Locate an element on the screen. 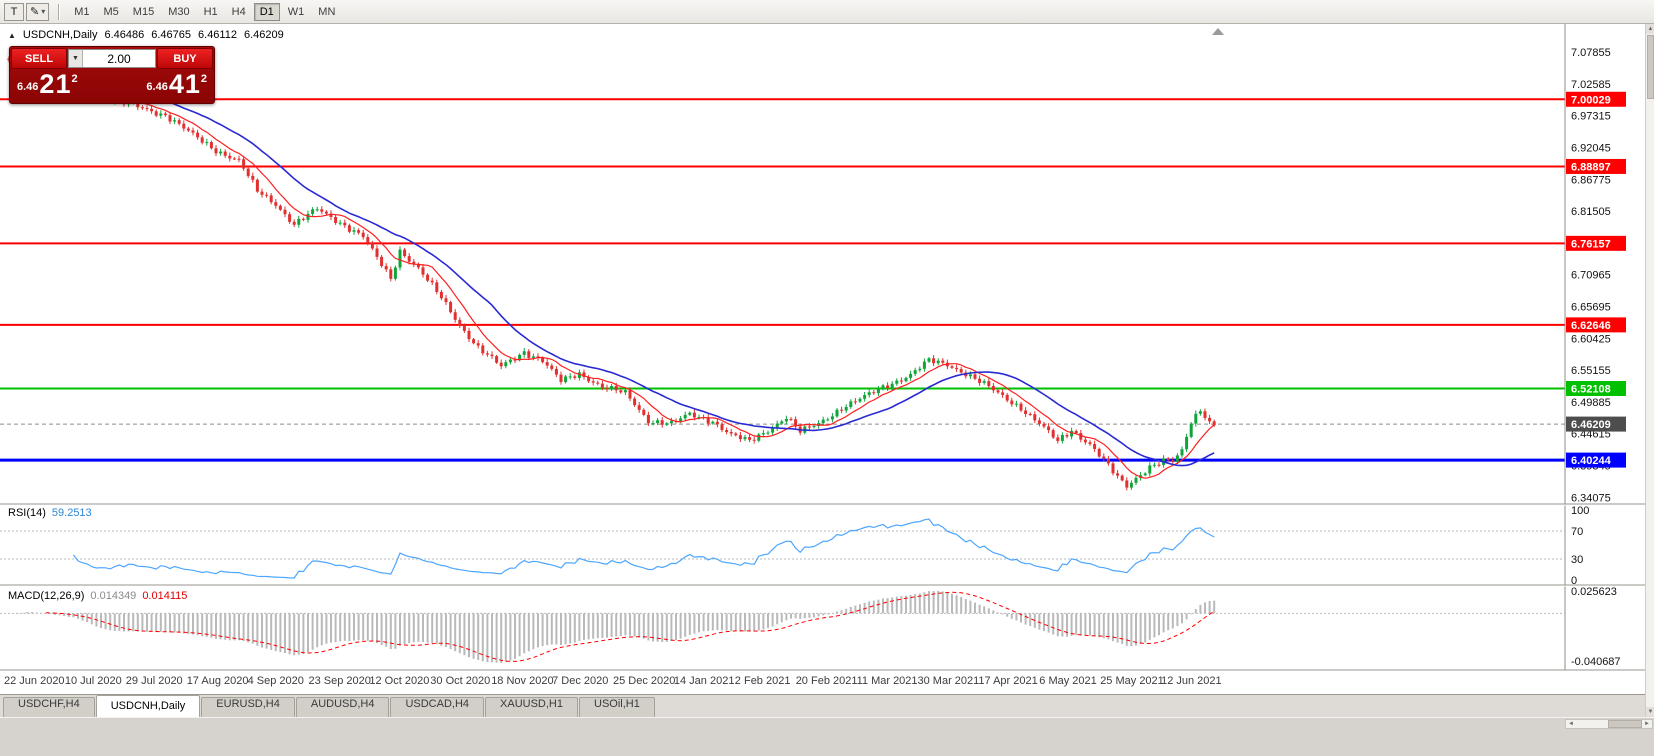 This screenshot has height=756, width=1654. date-axis-label: 17 Apr 2021 is located at coordinates (1007, 681).